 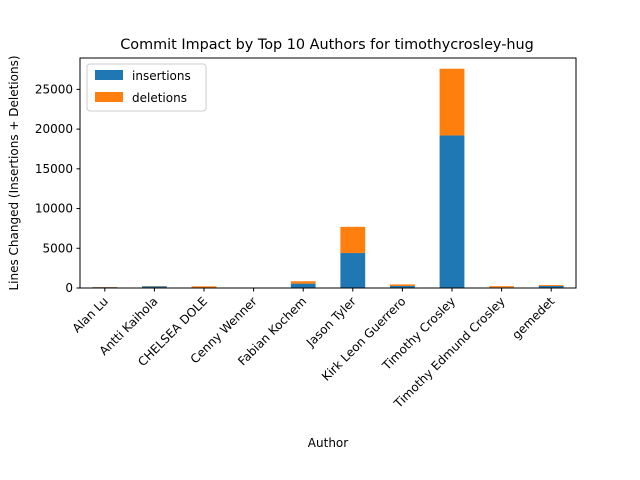 What do you see at coordinates (54, 209) in the screenshot?
I see `y-tick-label: 10000` at bounding box center [54, 209].